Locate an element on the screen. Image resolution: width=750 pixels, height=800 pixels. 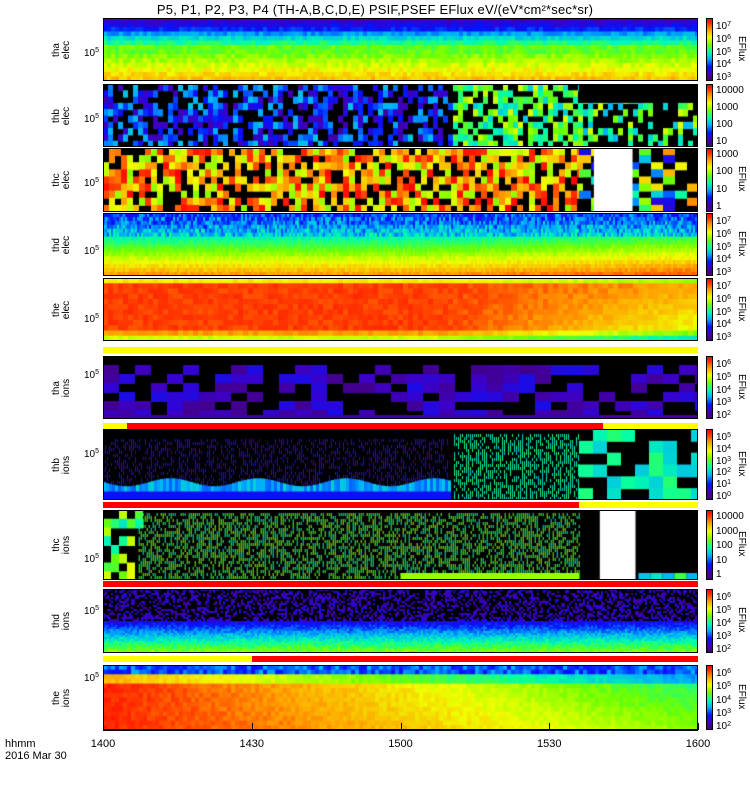
thd-ions-spectrogram is located at coordinates (400, 621).